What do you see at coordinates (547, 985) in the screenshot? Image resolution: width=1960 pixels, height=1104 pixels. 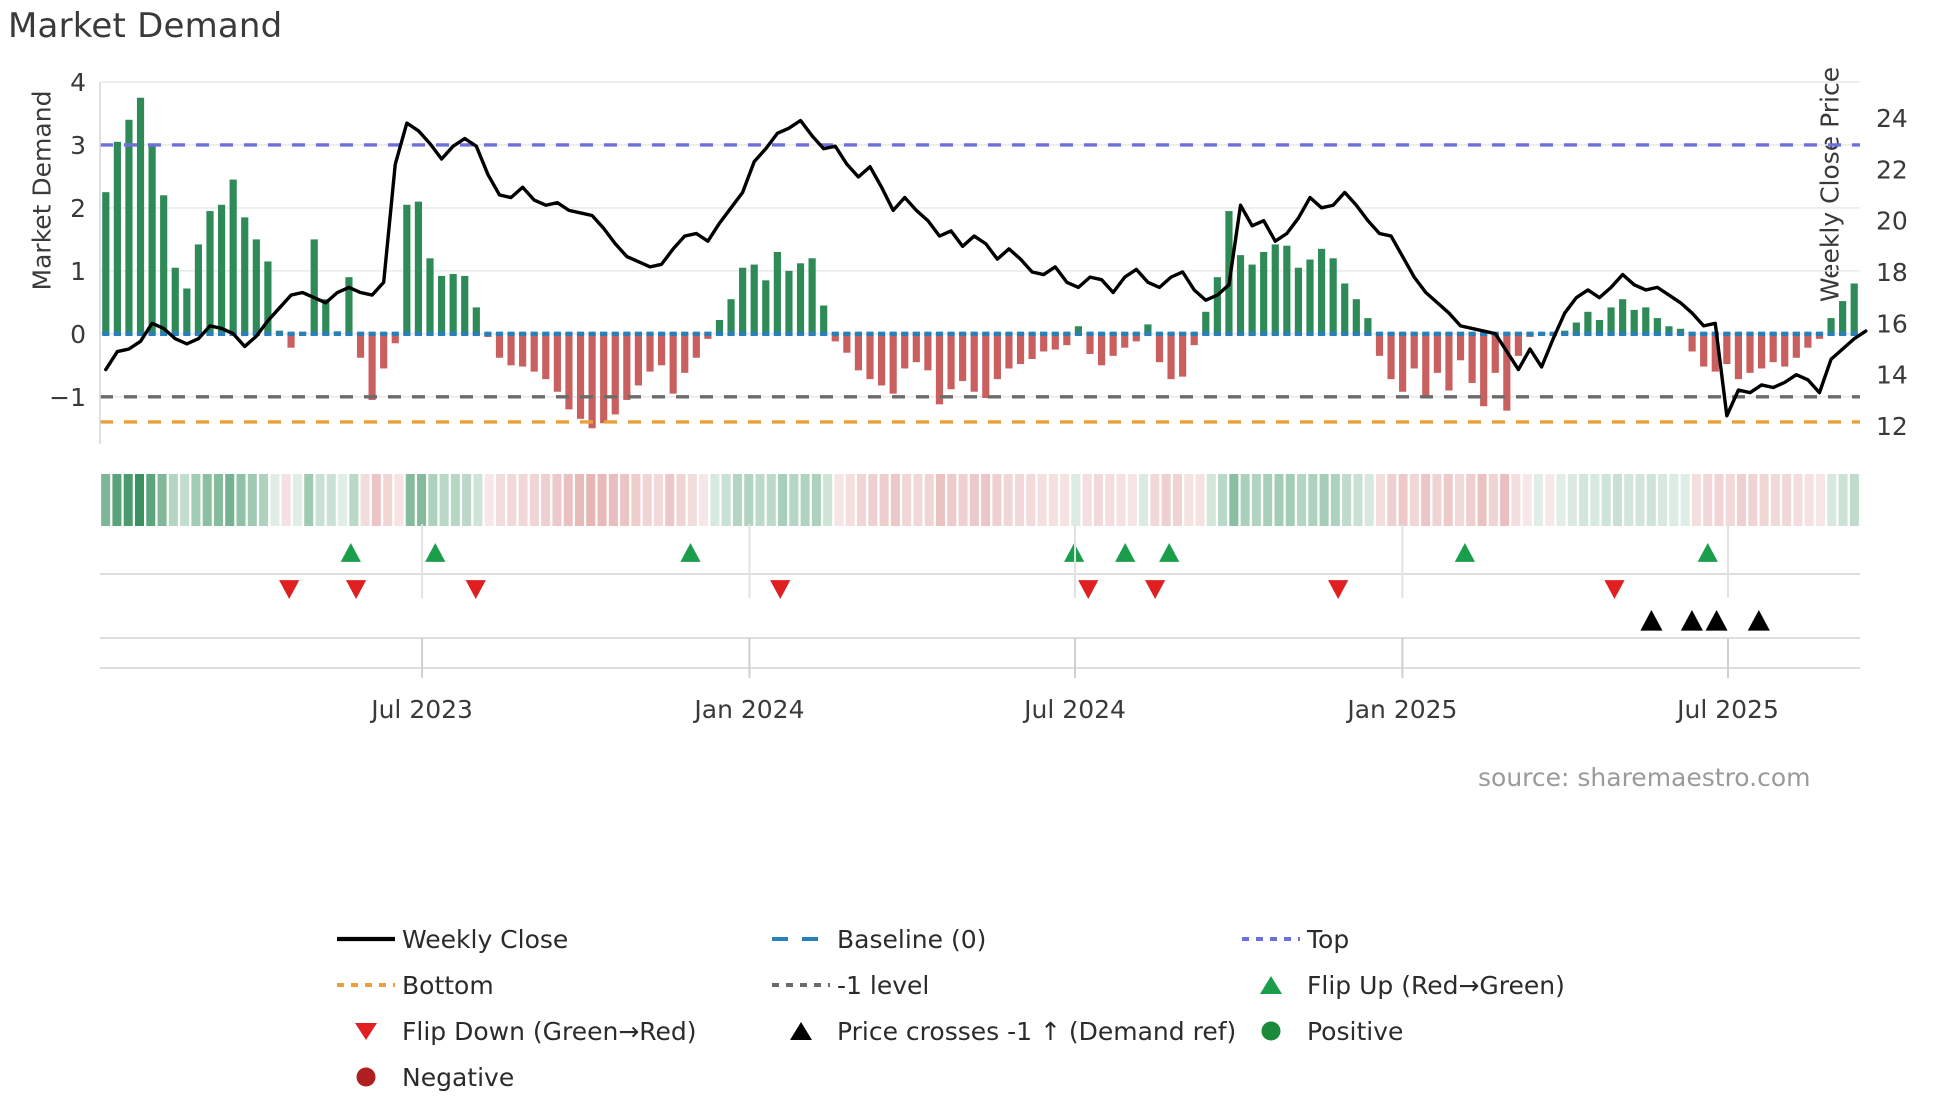 I see `legend-item-bottom: Bottom` at bounding box center [547, 985].